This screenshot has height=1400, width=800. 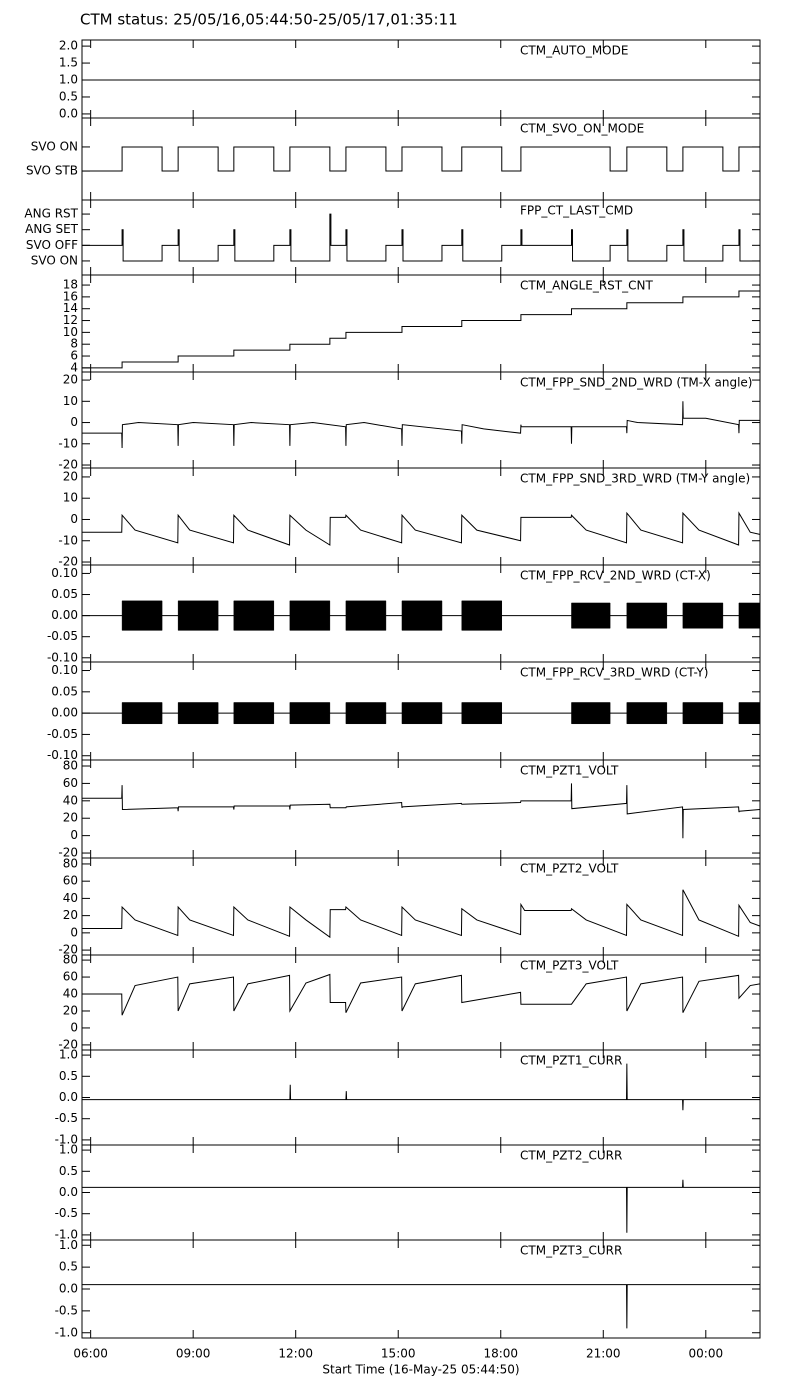 What do you see at coordinates (586, 286) in the screenshot?
I see `panel-label: CTM_ANGLE_RST_CNT` at bounding box center [586, 286].